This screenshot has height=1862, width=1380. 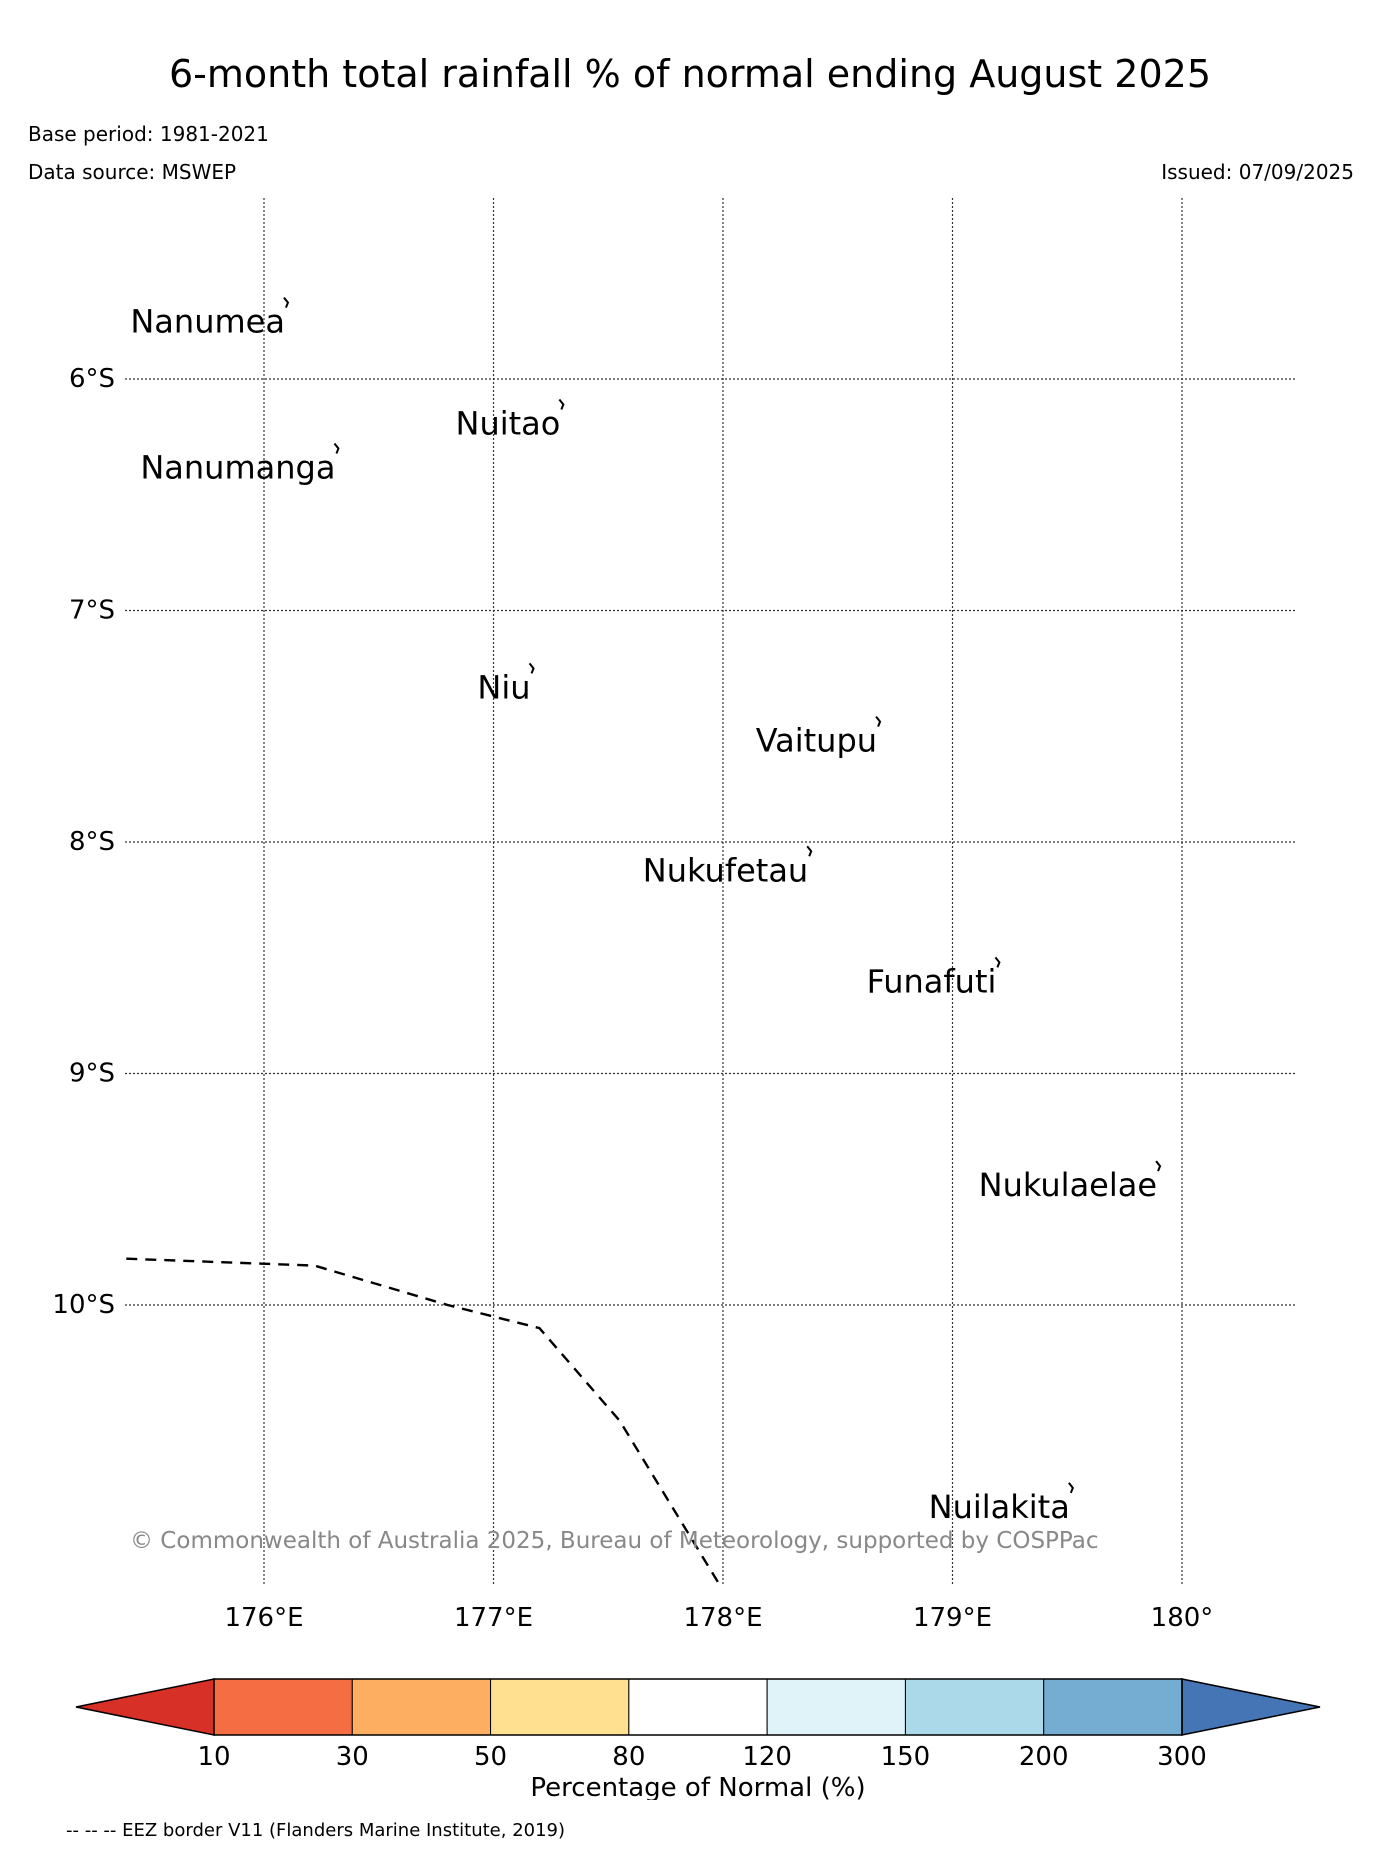 What do you see at coordinates (352, 1757) in the screenshot?
I see `colorbar-tick-label: 30` at bounding box center [352, 1757].